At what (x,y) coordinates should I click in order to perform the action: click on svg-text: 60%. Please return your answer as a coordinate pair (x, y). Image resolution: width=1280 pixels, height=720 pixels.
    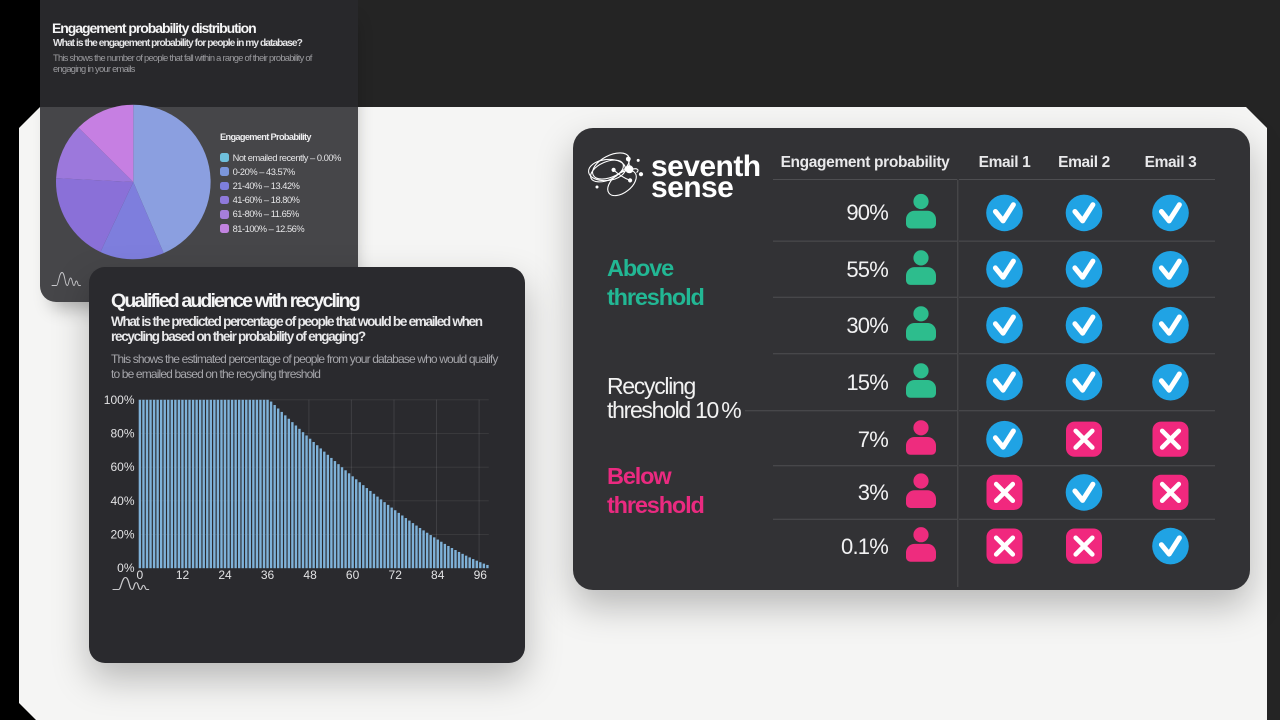
    Looking at the image, I should click on (122, 467).